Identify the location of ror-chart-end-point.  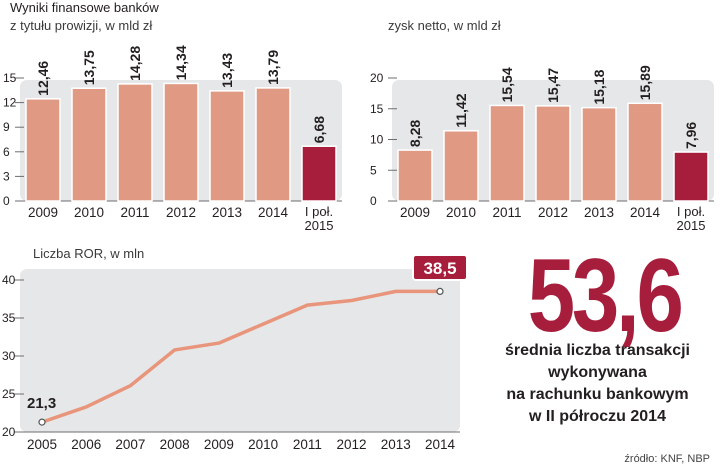
(440, 291).